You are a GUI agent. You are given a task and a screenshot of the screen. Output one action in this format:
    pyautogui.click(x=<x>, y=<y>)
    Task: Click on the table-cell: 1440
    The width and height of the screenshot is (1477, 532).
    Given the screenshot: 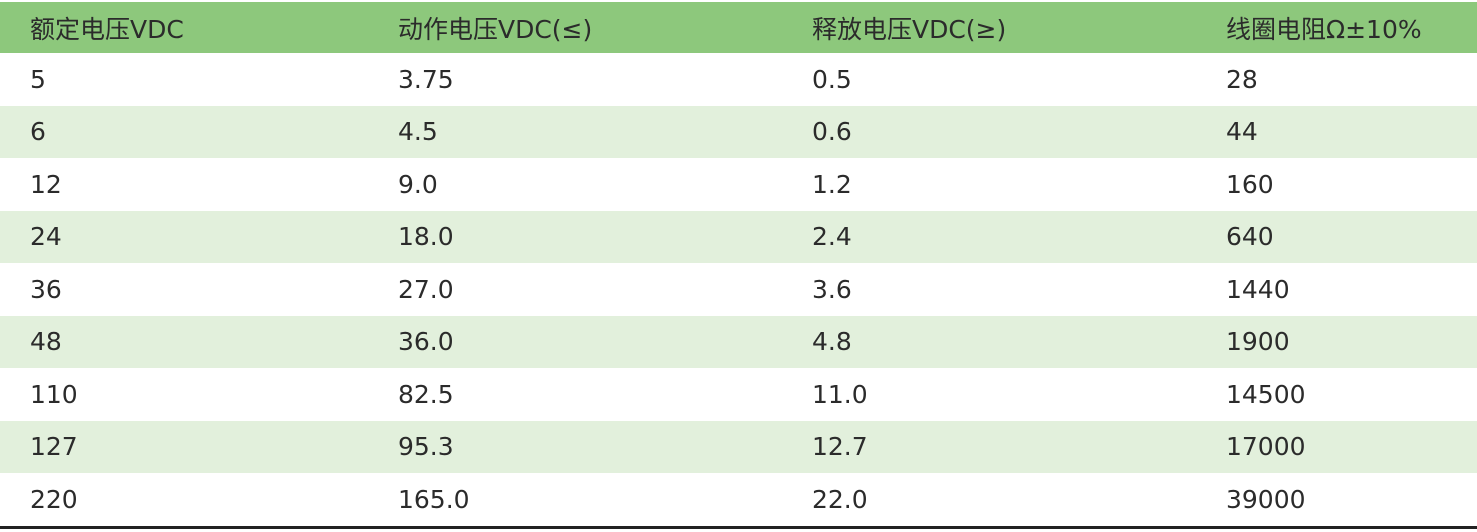 What is the action you would take?
    pyautogui.click(x=1258, y=289)
    